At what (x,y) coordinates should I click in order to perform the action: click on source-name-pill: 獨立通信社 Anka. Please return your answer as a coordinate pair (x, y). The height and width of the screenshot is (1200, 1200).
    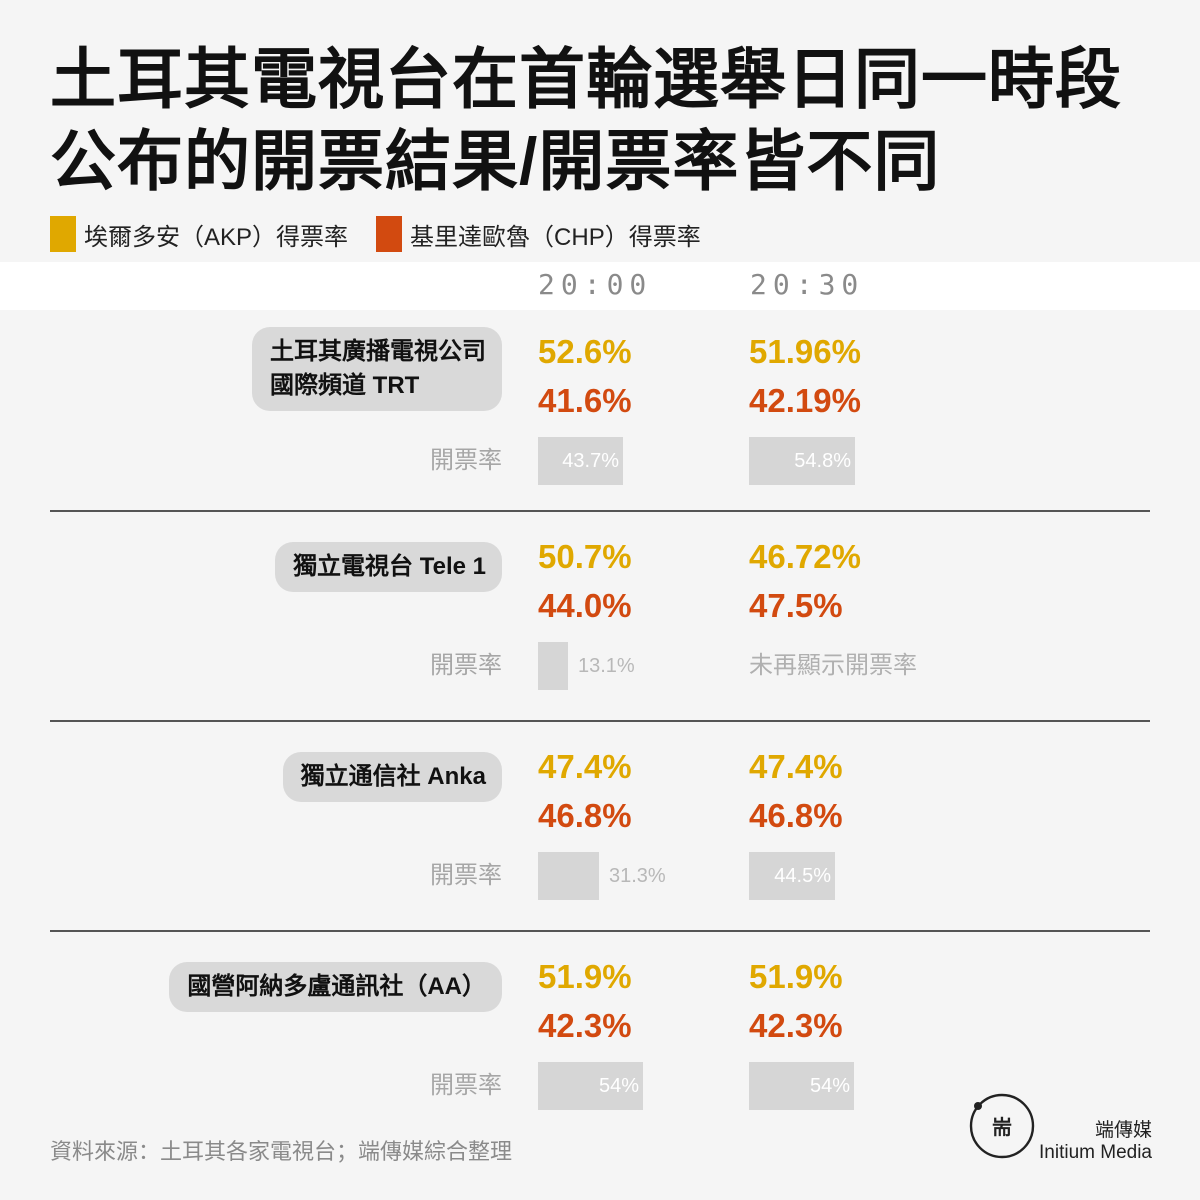
    Looking at the image, I should click on (392, 777).